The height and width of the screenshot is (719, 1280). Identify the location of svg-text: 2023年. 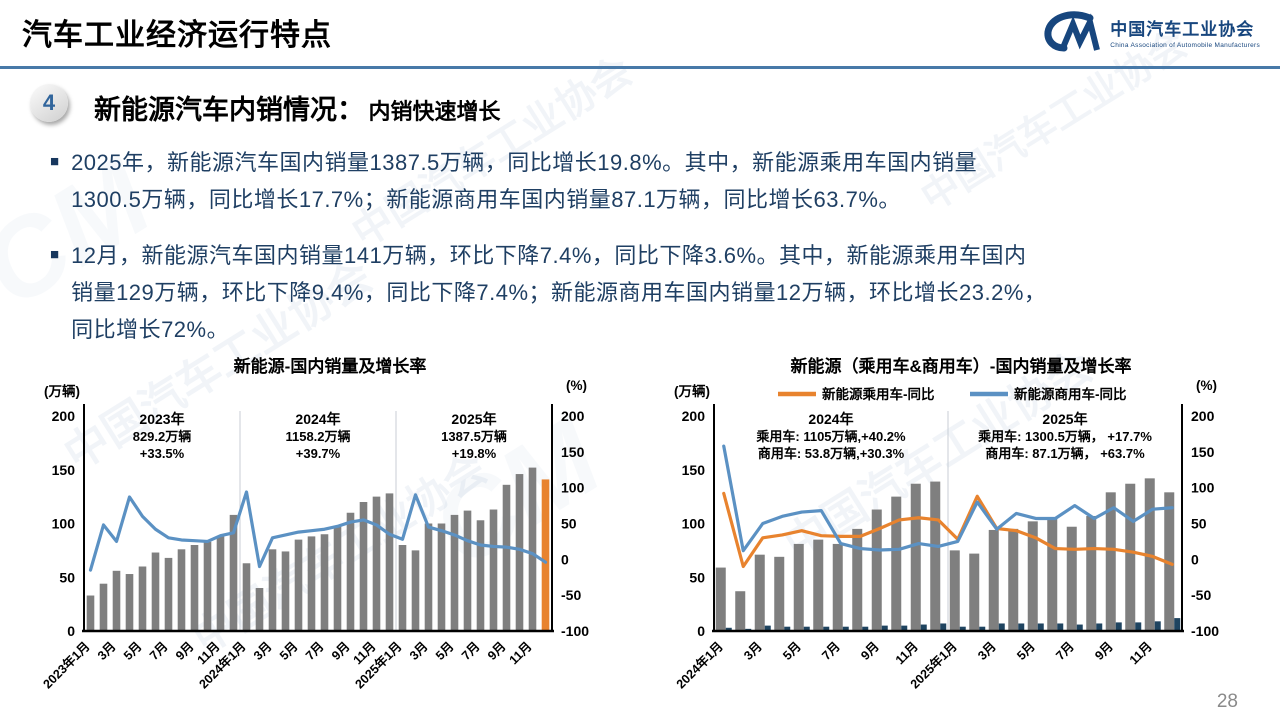
(161, 419).